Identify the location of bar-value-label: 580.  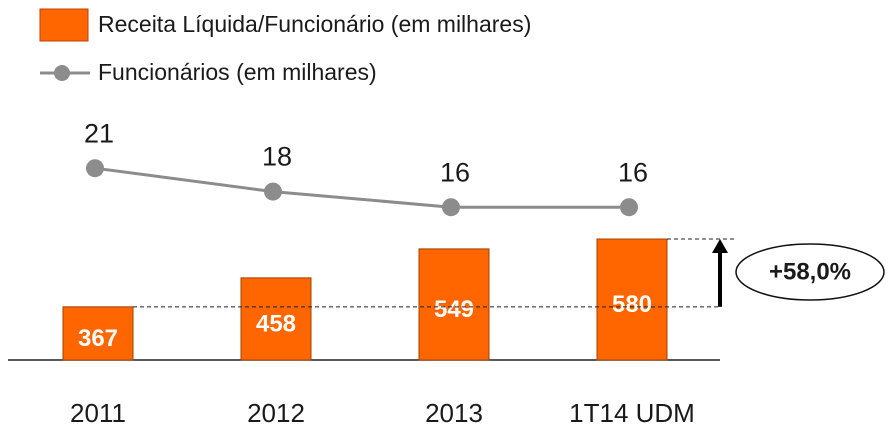
(632, 304).